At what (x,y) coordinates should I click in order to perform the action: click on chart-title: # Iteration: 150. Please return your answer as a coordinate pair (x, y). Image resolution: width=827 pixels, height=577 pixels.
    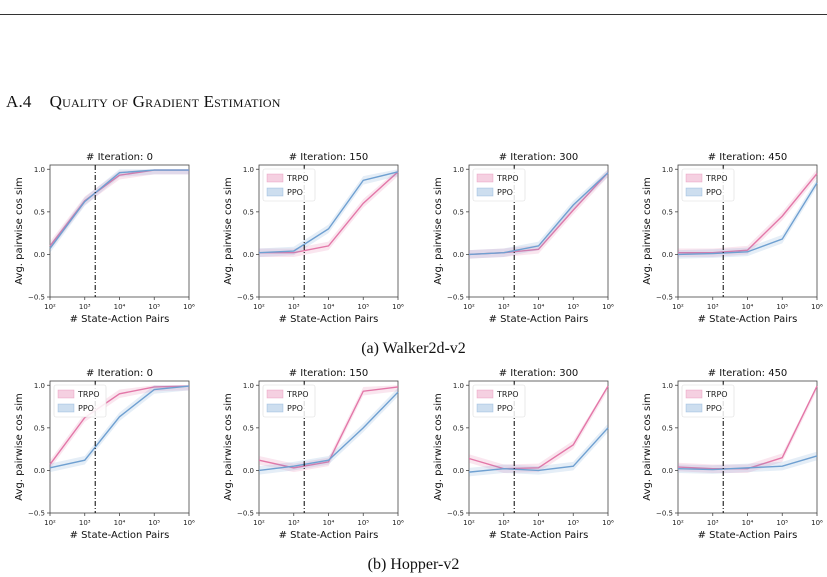
    Looking at the image, I should click on (329, 157).